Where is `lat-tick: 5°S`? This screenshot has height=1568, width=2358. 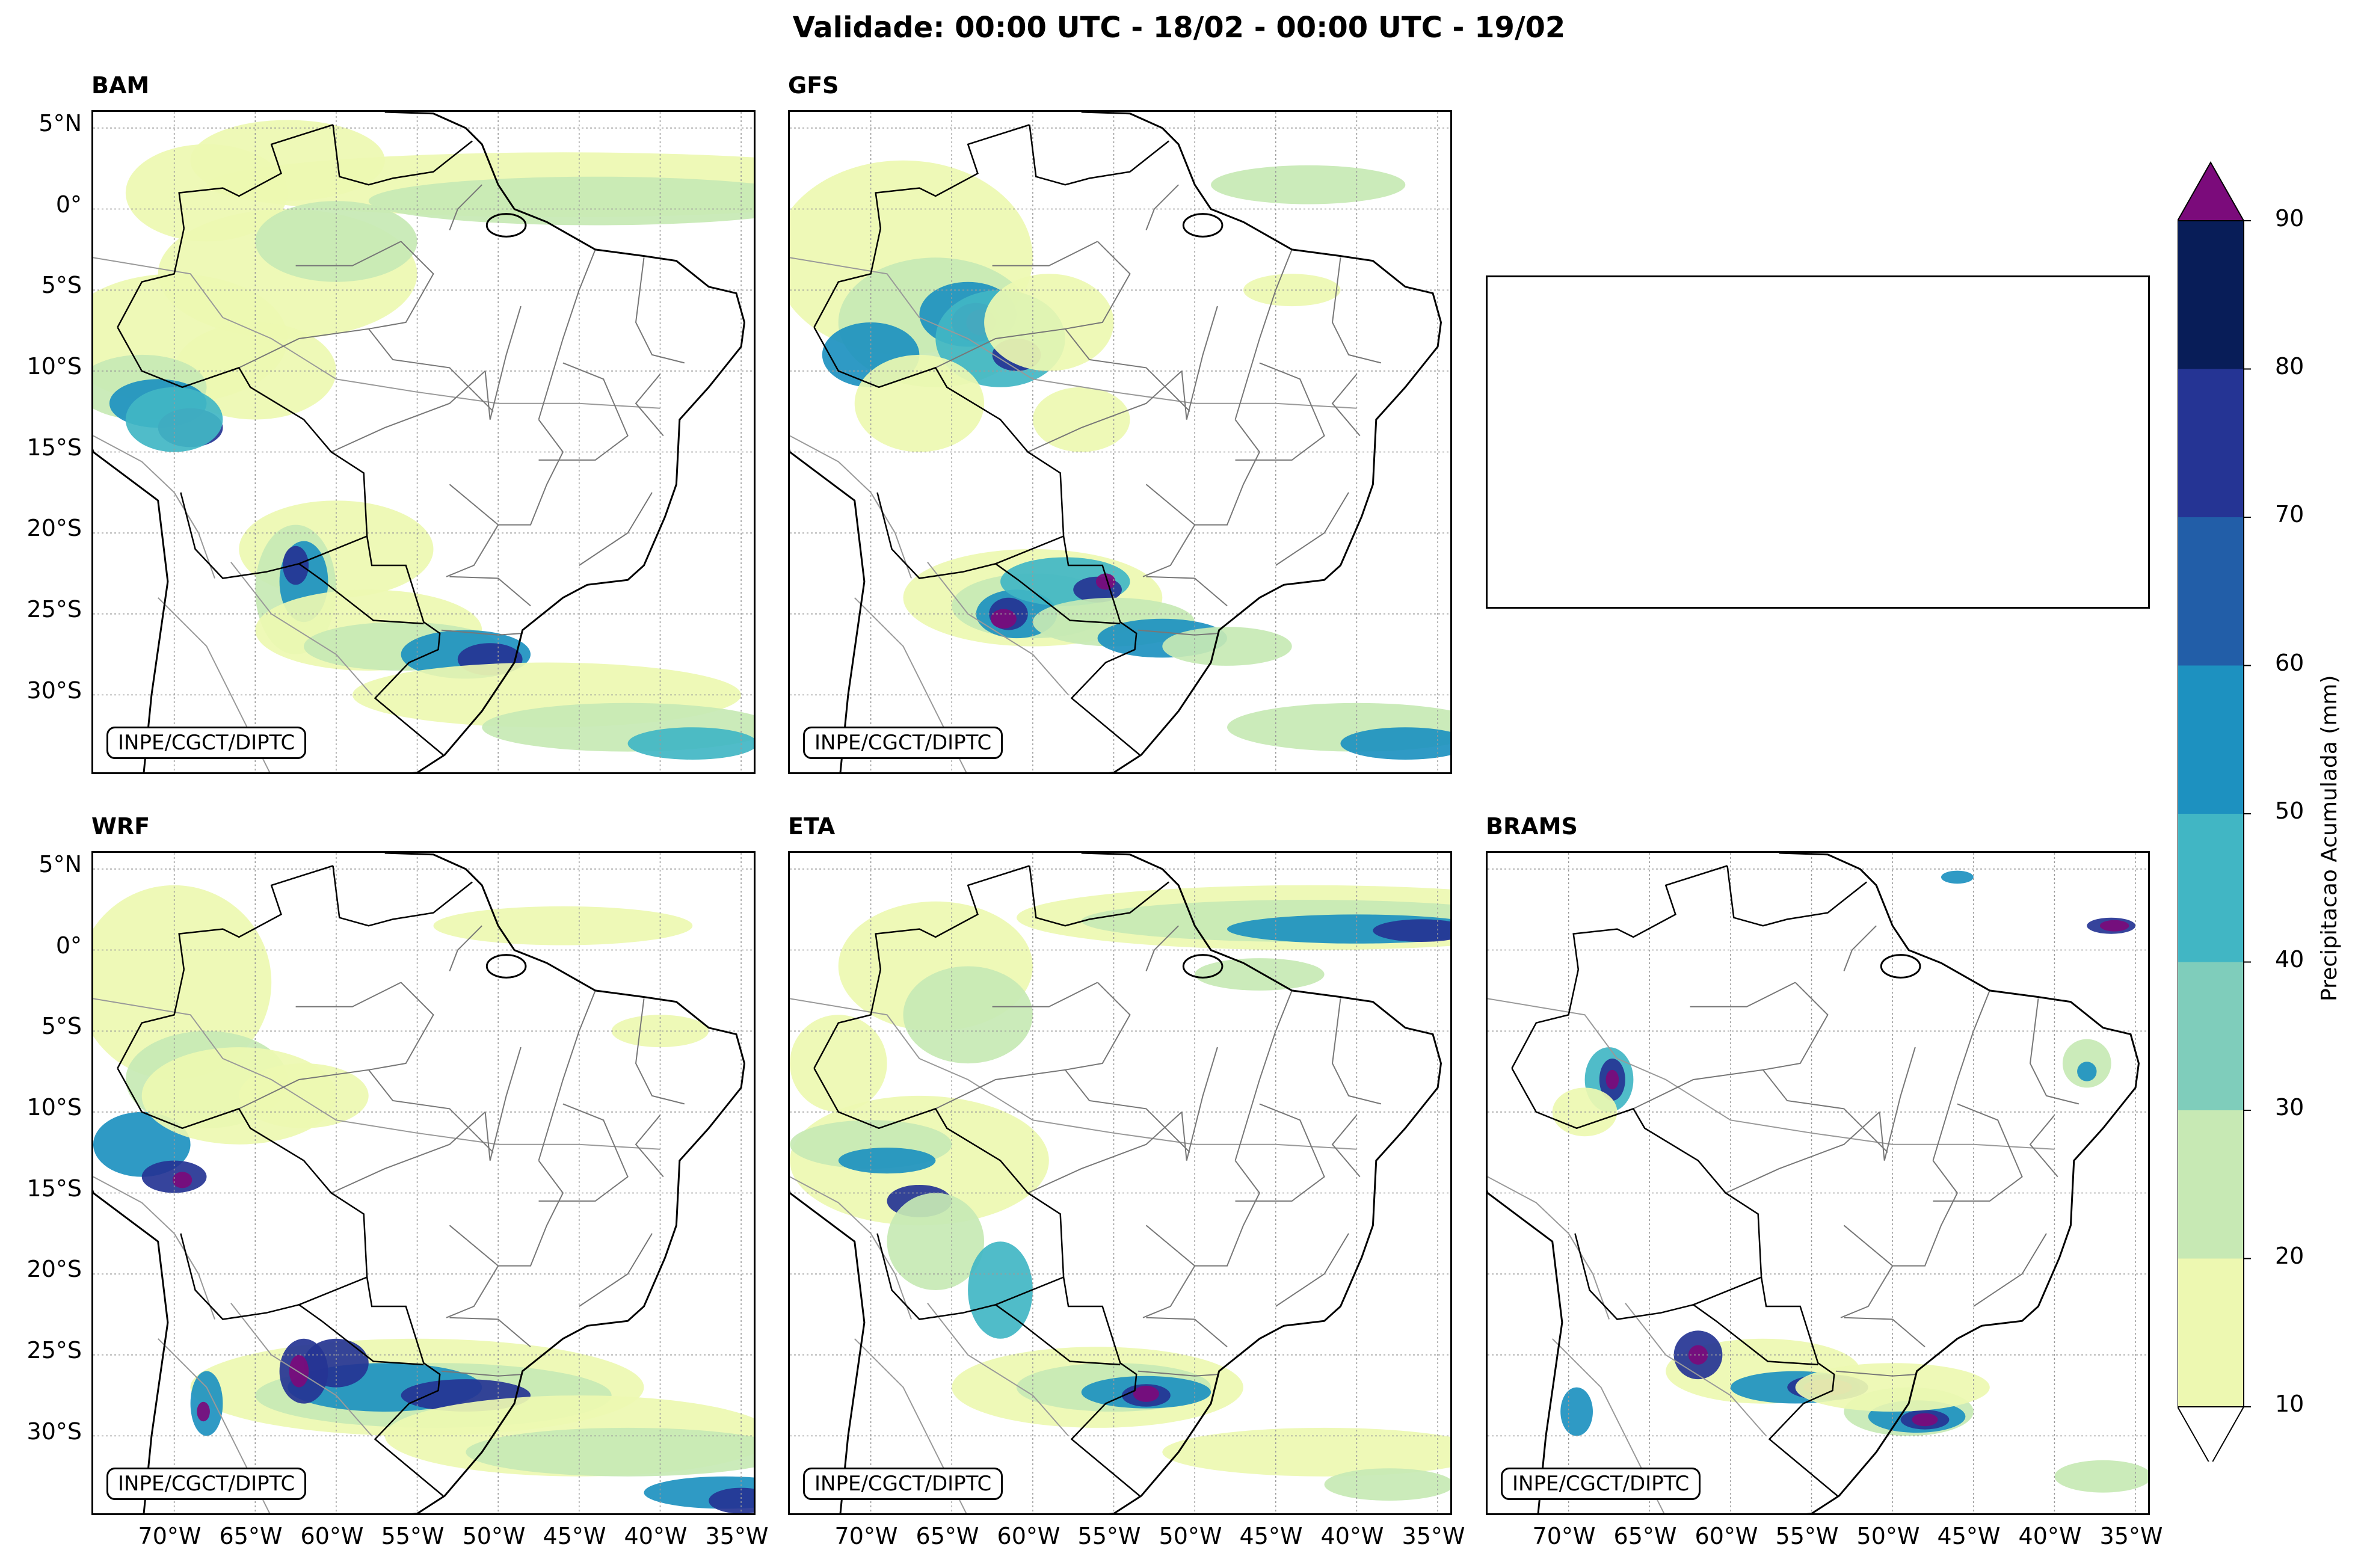 lat-tick: 5°S is located at coordinates (61, 1026).